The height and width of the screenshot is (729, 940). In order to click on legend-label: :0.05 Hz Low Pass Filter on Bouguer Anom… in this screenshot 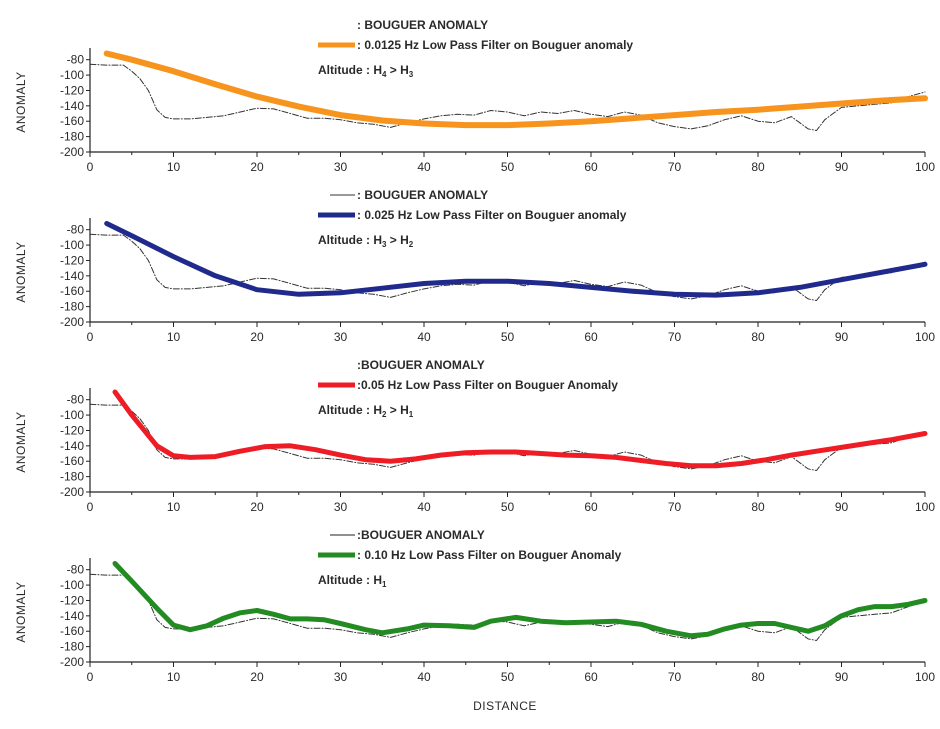, I will do `click(487, 385)`.